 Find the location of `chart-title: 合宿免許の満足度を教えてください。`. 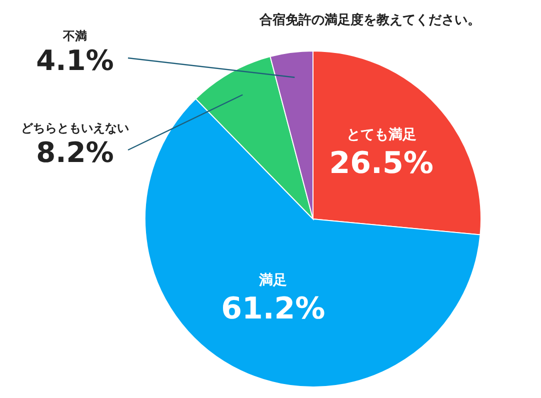

chart-title: 合宿免許の満足度を教えてください。 is located at coordinates (369, 20).